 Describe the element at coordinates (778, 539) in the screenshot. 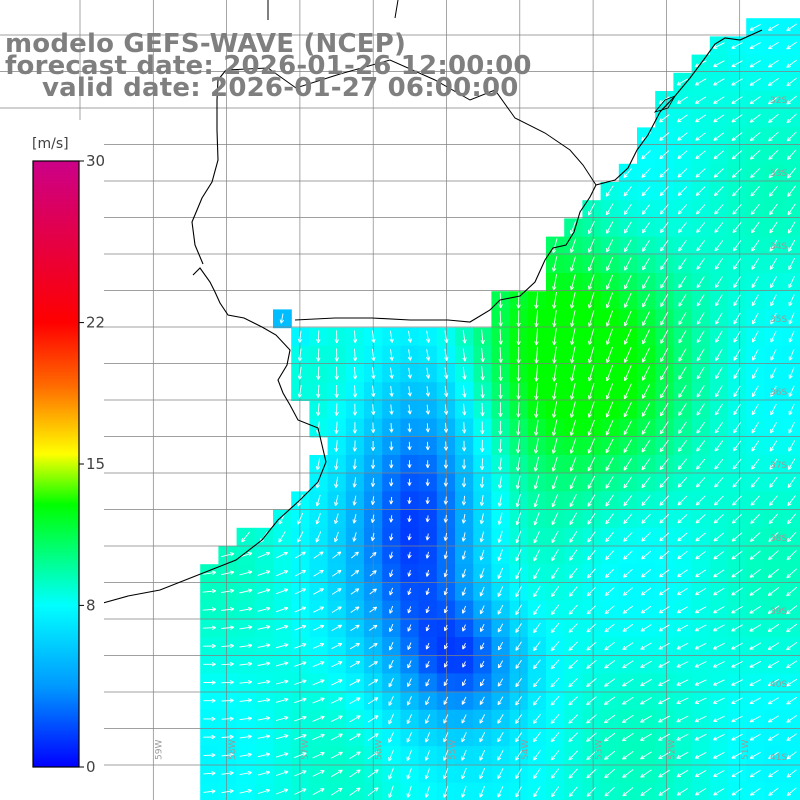

I see `lat-label: 38S` at that location.